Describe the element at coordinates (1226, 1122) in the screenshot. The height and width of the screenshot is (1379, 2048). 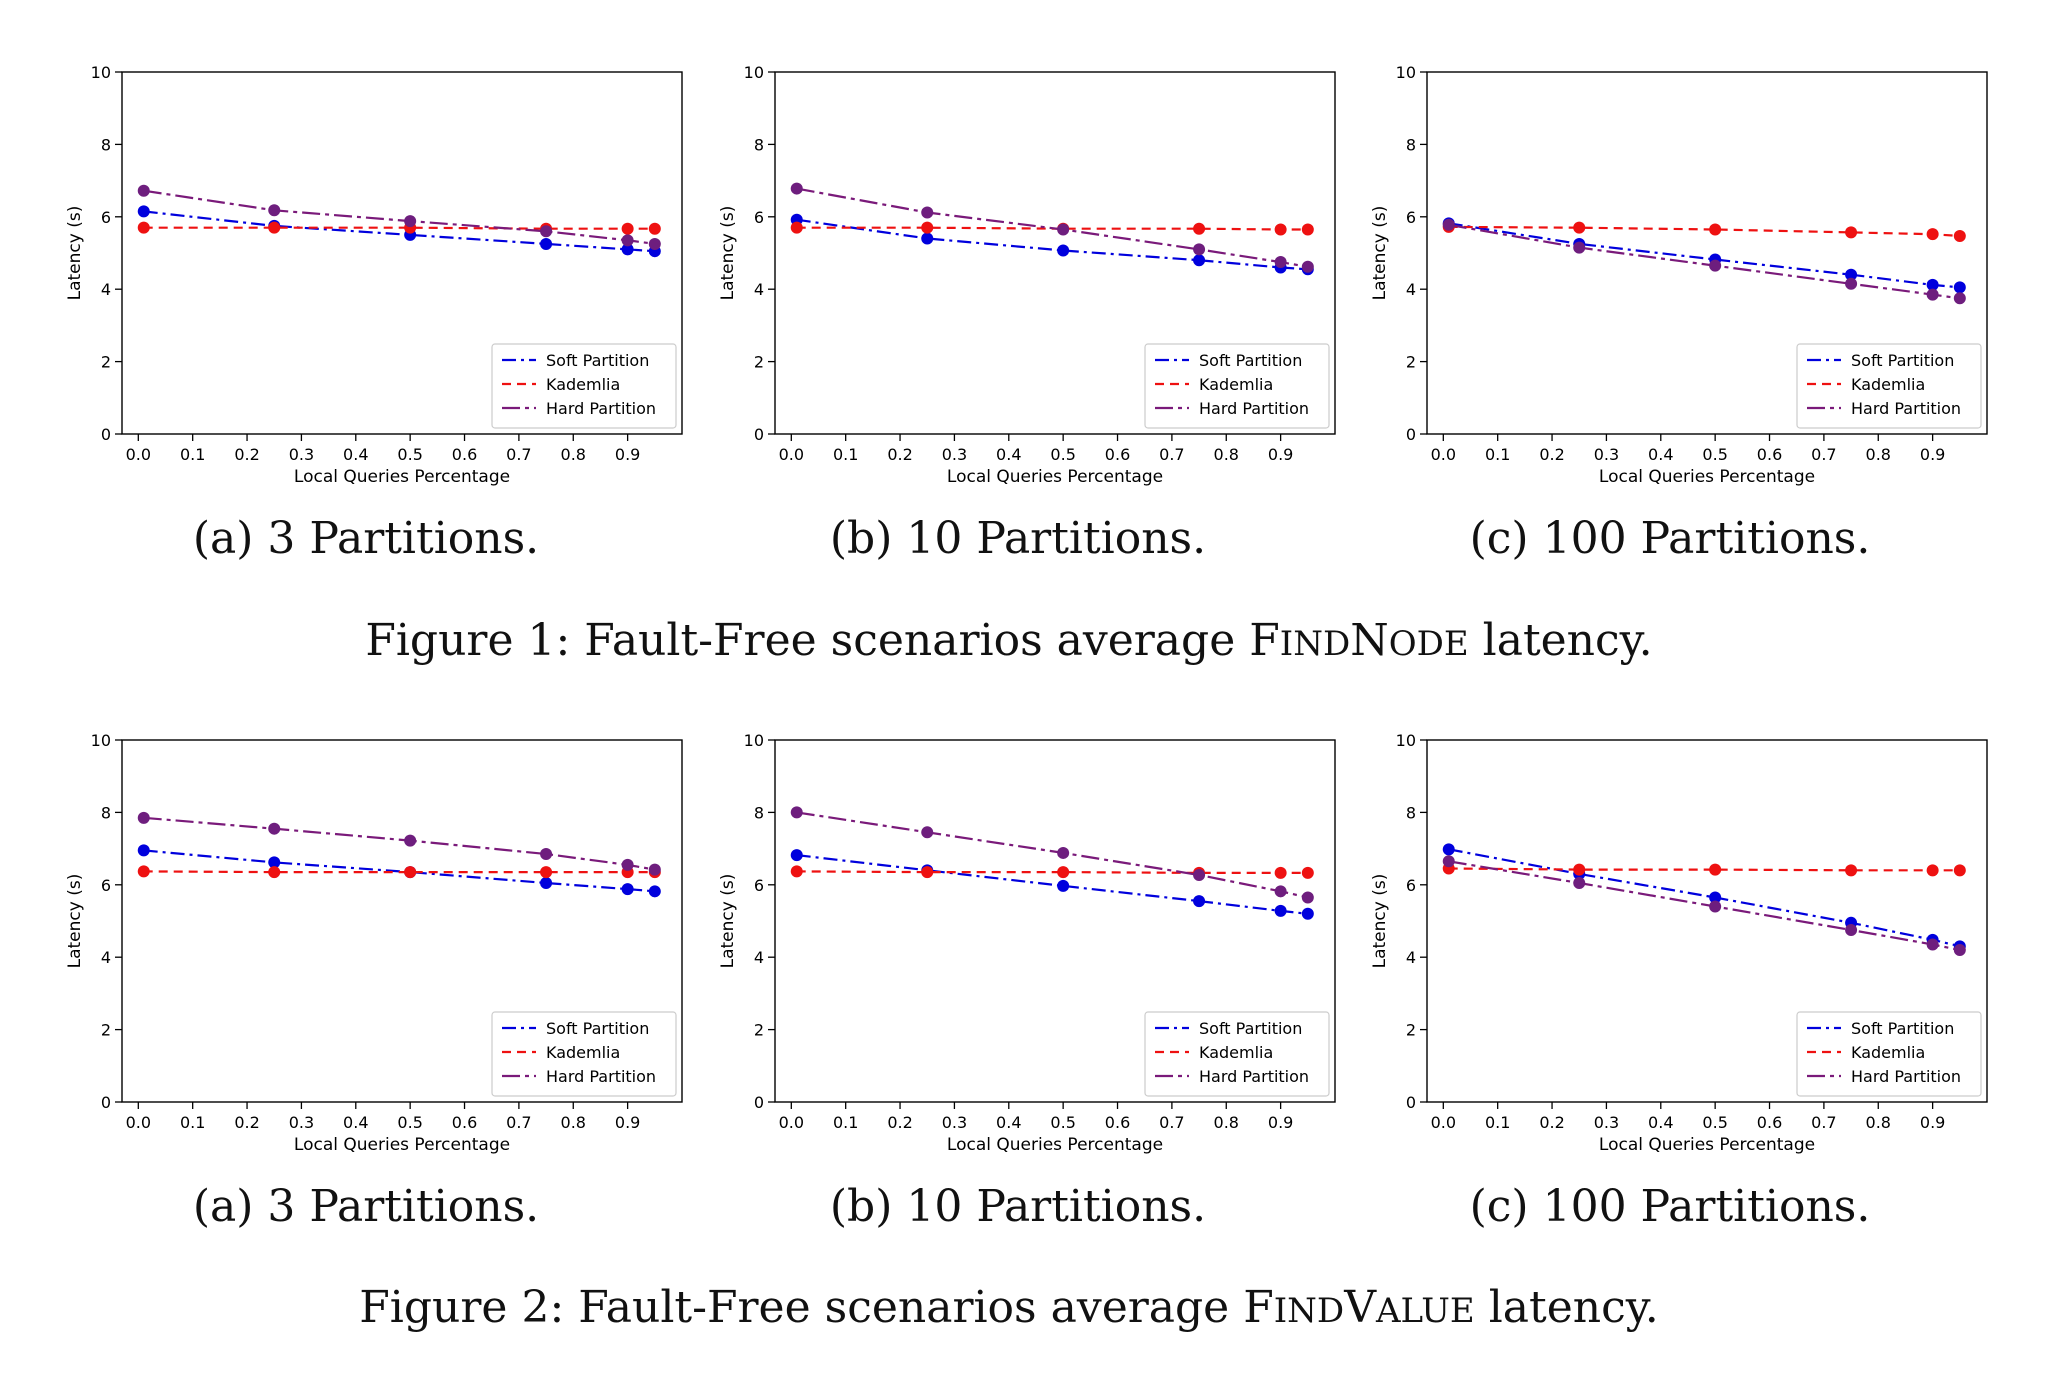
I see `x-tick-label: 0.8` at that location.